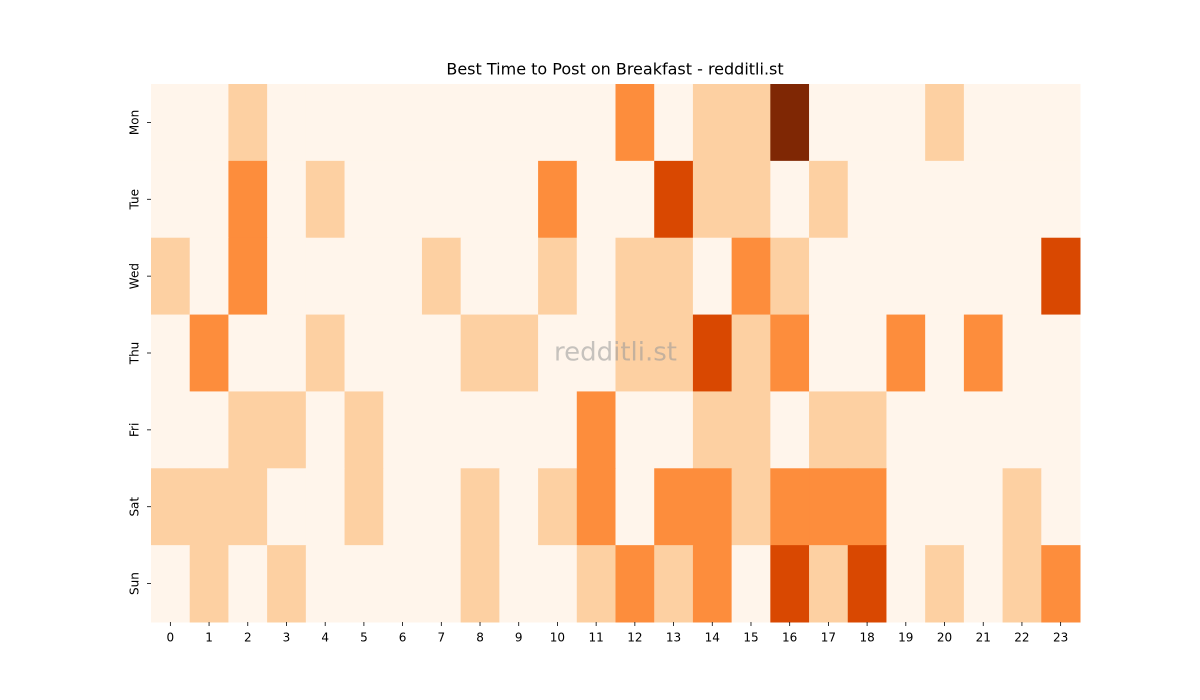  What do you see at coordinates (983, 638) in the screenshot?
I see `x-tick-label: 21` at bounding box center [983, 638].